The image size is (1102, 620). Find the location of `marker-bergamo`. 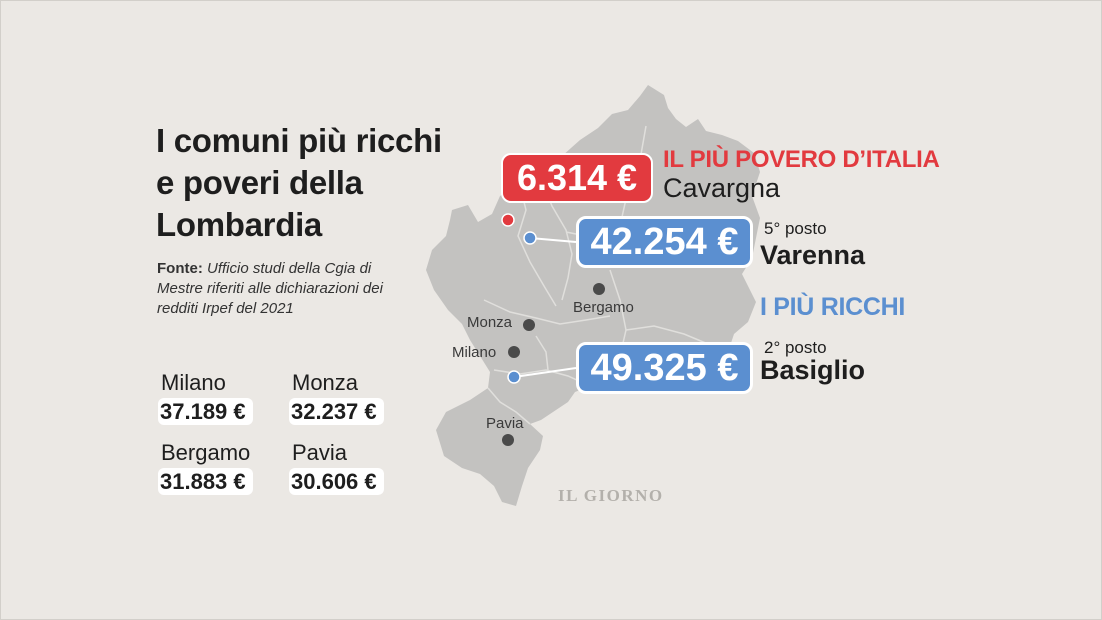

marker-bergamo is located at coordinates (599, 289).